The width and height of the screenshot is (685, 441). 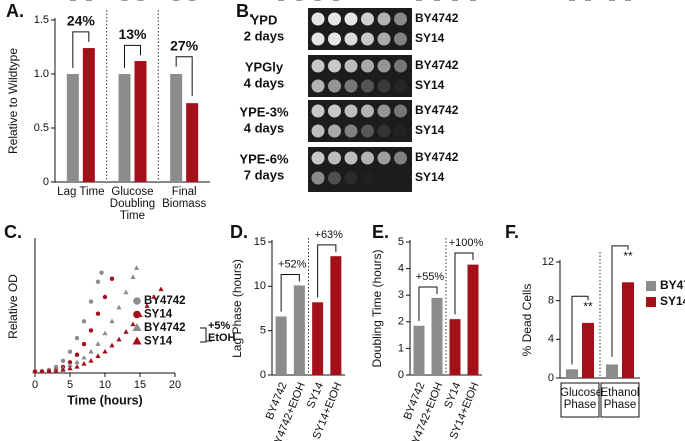 I want to click on x-tick-label: 0, so click(x=35, y=385).